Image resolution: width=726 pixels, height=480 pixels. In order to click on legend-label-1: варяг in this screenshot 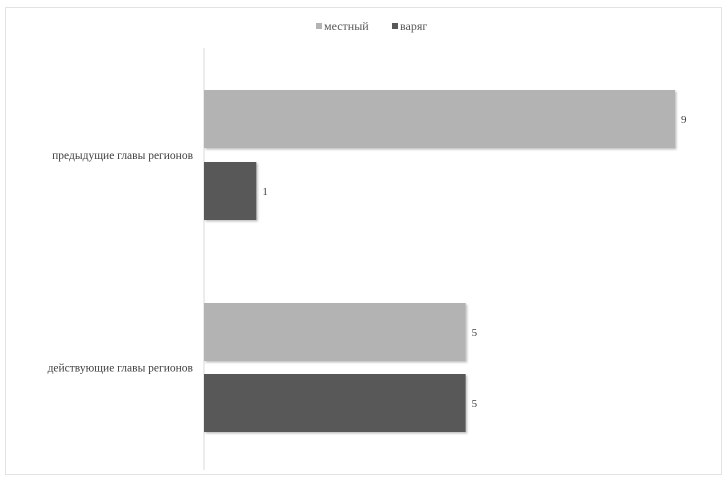, I will do `click(413, 26)`.